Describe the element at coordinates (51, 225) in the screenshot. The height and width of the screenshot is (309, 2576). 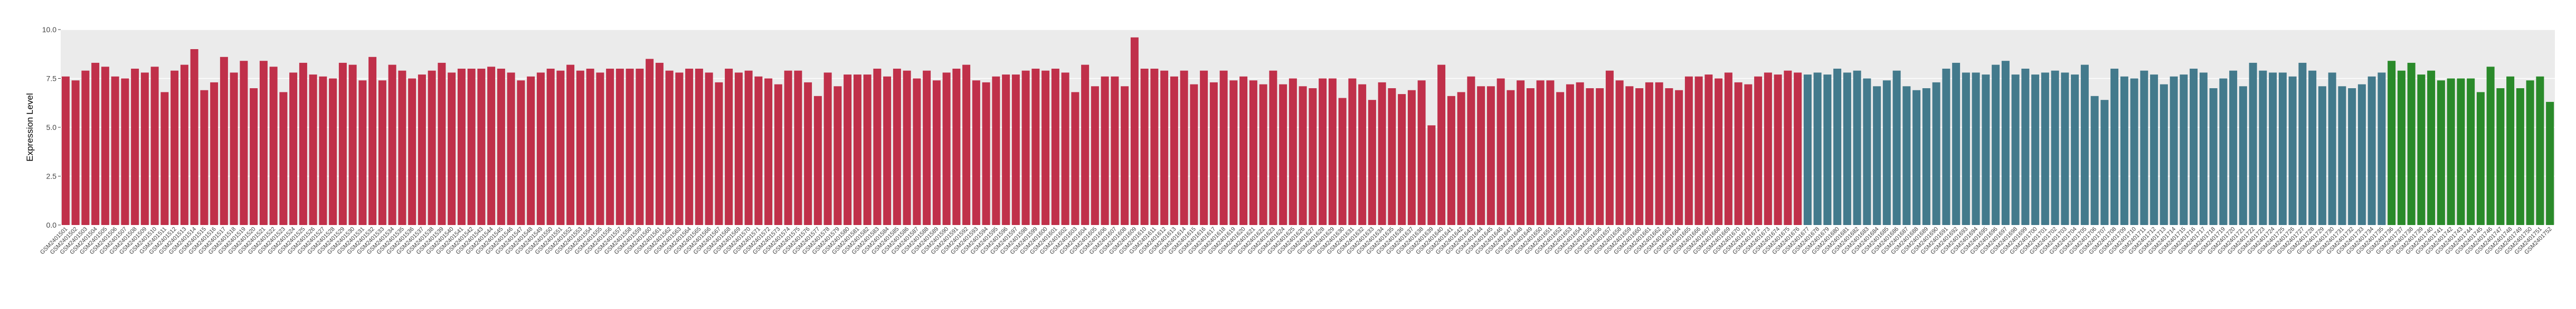
I see `y-tick-label: 0.0` at that location.